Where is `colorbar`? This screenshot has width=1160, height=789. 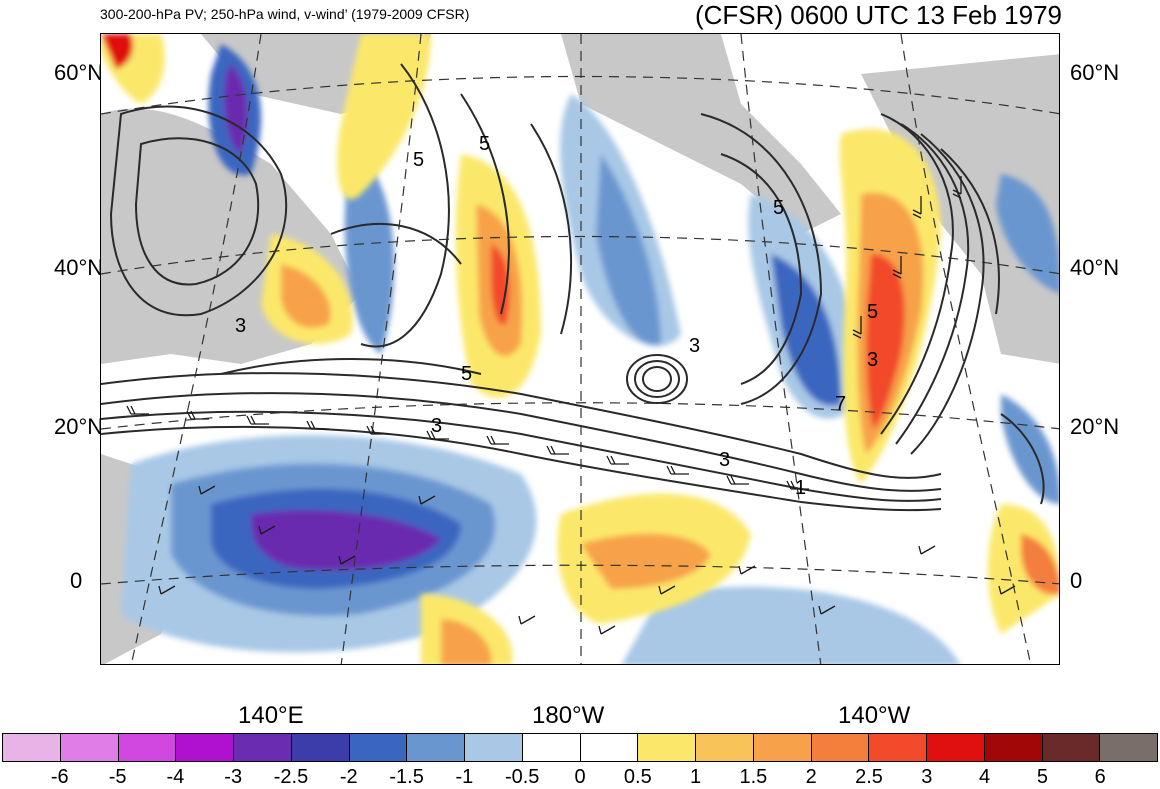 colorbar is located at coordinates (580, 747).